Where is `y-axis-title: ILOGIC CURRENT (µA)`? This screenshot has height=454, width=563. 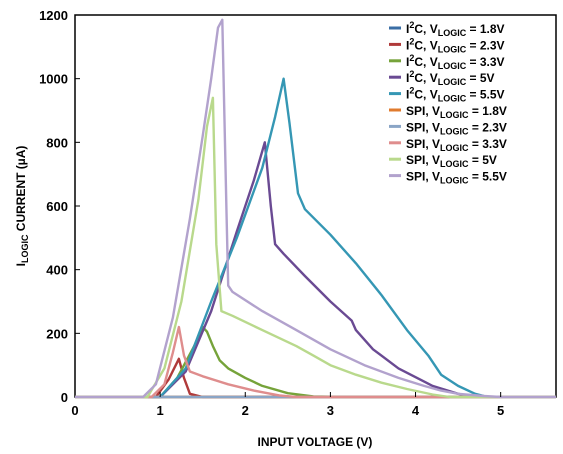
y-axis-title: ILOGIC CURRENT (µA) is located at coordinates (22, 206).